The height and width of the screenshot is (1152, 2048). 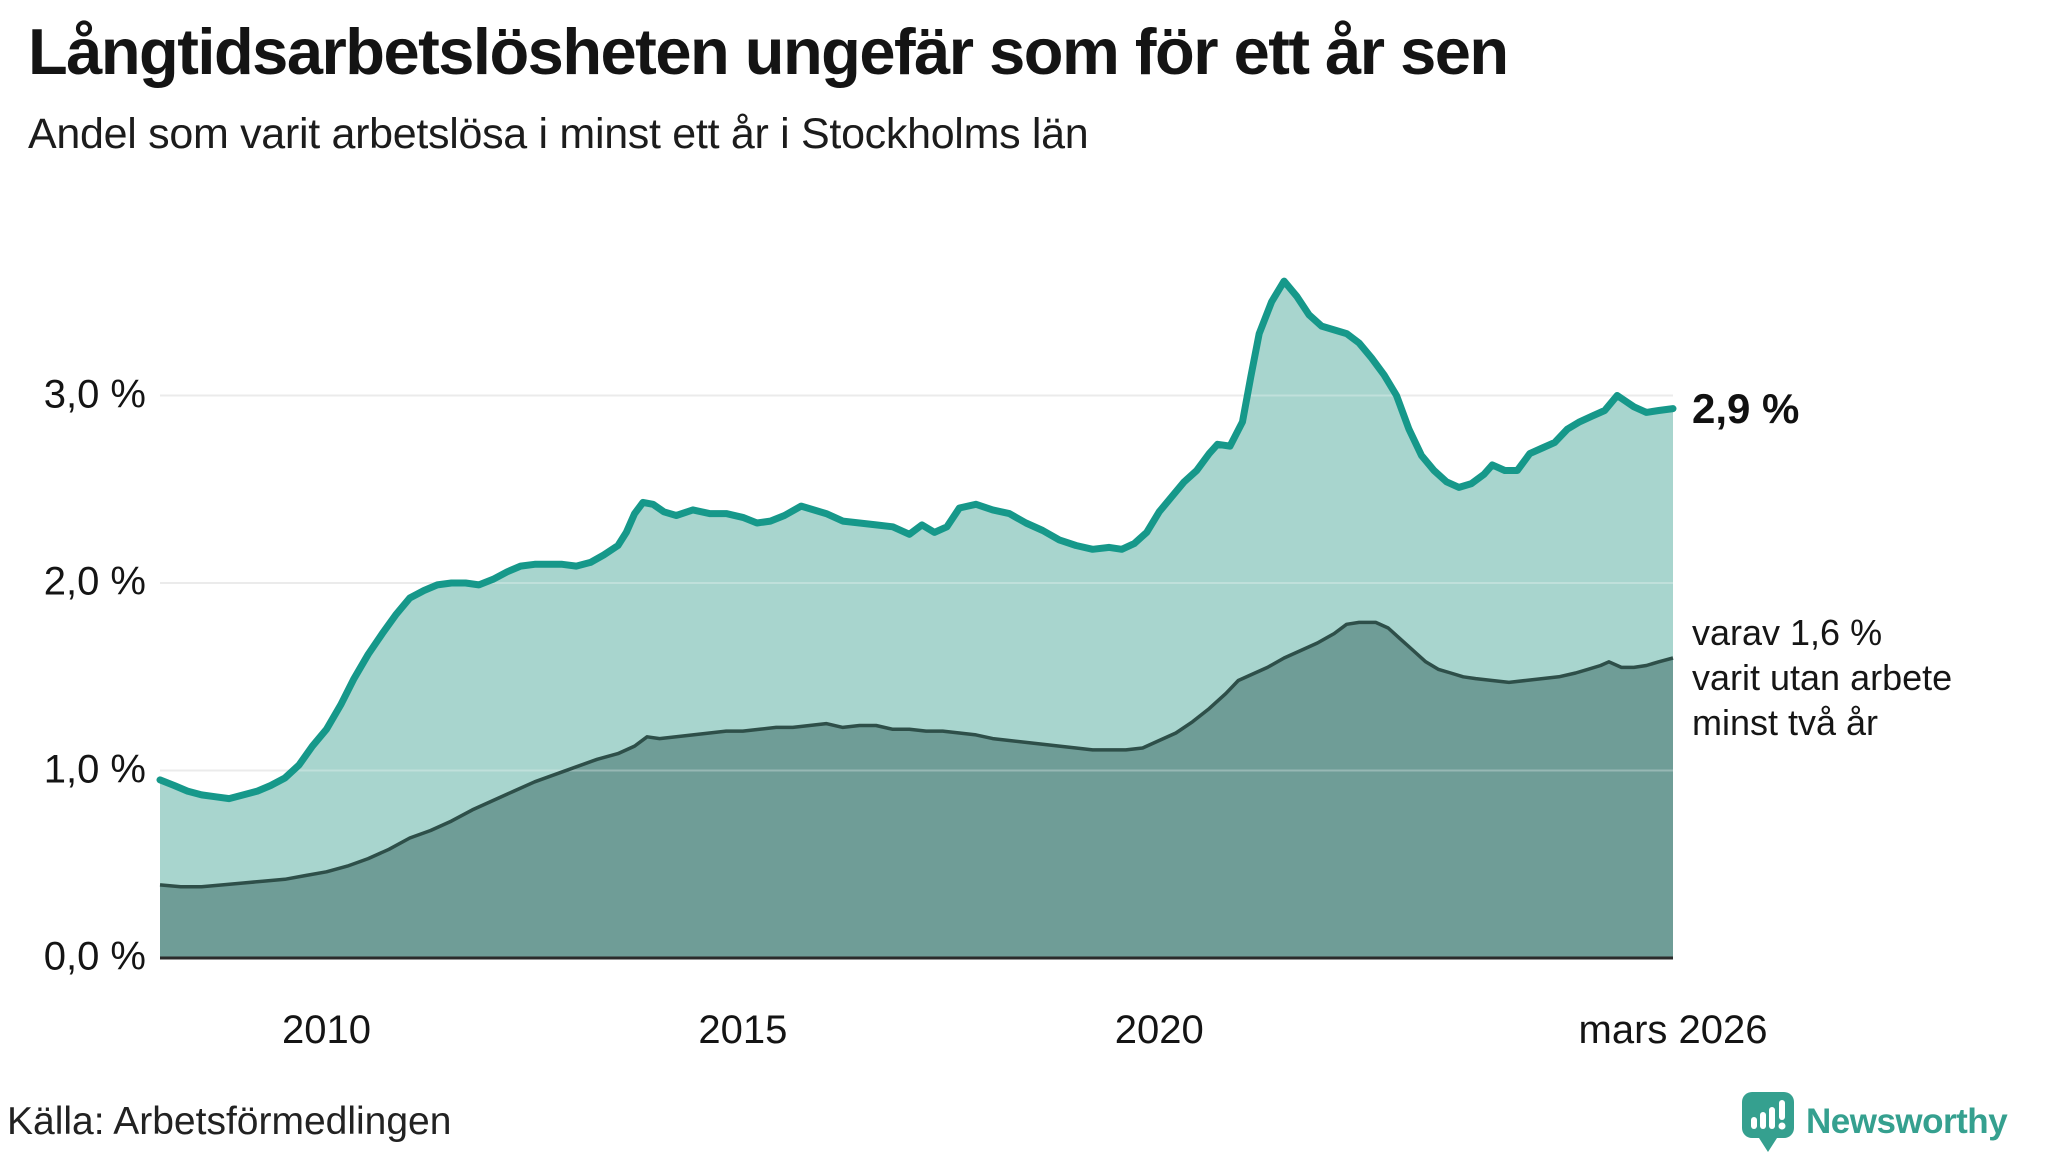 I want to click on newsworthy-pin-icon, so click(x=1768, y=1122).